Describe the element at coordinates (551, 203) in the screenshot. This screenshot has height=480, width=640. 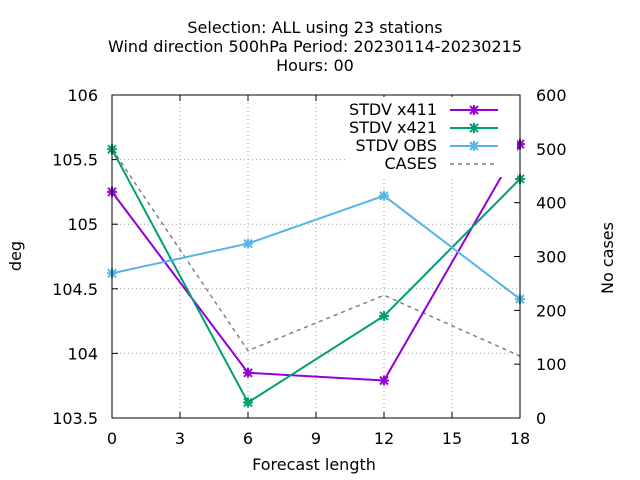
I see `y2-tick-label: 400` at that location.